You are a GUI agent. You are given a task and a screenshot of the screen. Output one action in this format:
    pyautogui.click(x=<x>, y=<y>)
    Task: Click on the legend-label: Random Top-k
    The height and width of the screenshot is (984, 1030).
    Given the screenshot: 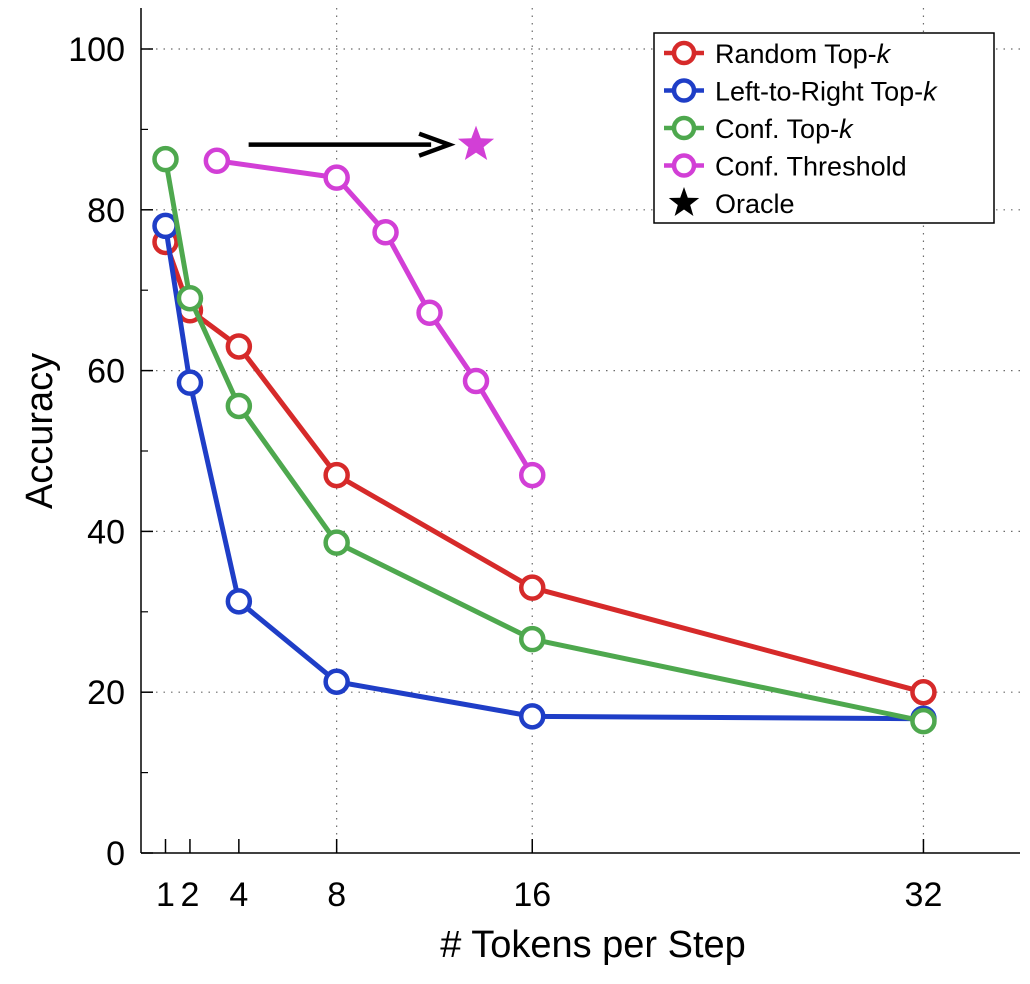 What is the action you would take?
    pyautogui.click(x=803, y=54)
    